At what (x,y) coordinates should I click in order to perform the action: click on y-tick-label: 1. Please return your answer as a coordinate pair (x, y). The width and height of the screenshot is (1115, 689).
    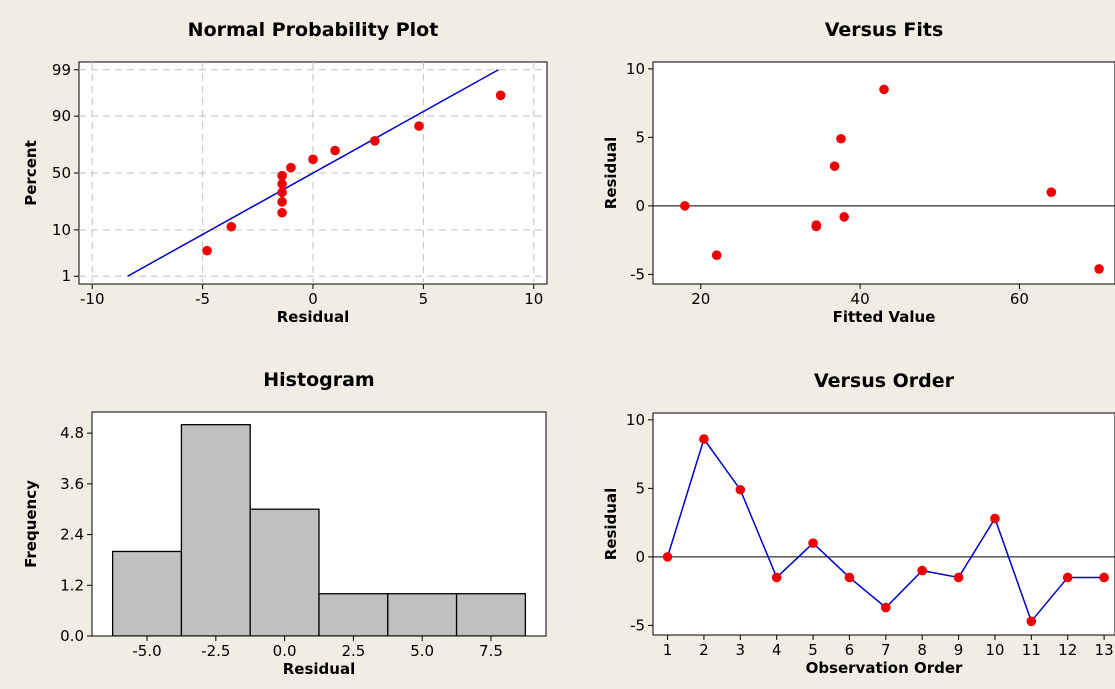
    Looking at the image, I should click on (66, 276).